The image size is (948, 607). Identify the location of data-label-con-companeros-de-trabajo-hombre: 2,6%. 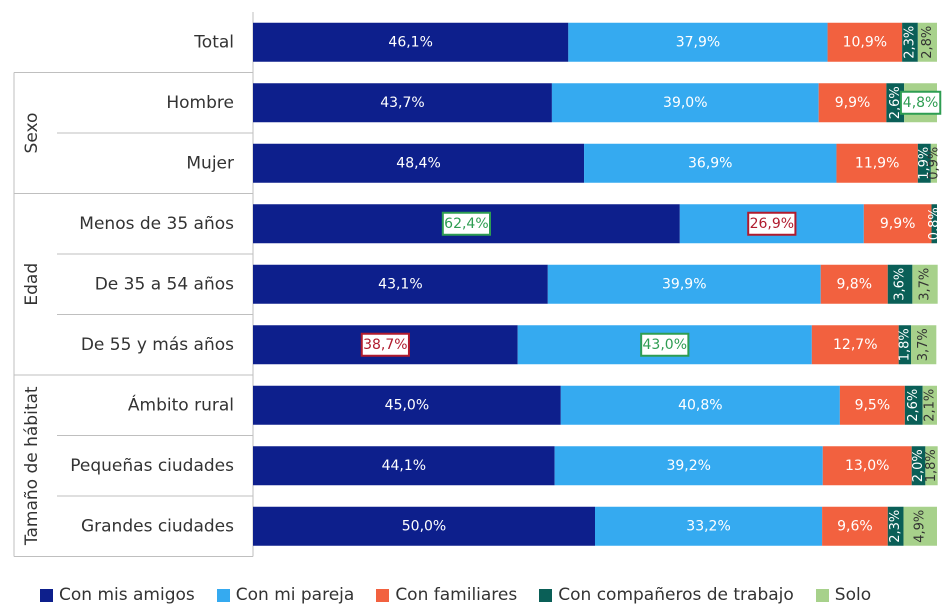
(895, 102).